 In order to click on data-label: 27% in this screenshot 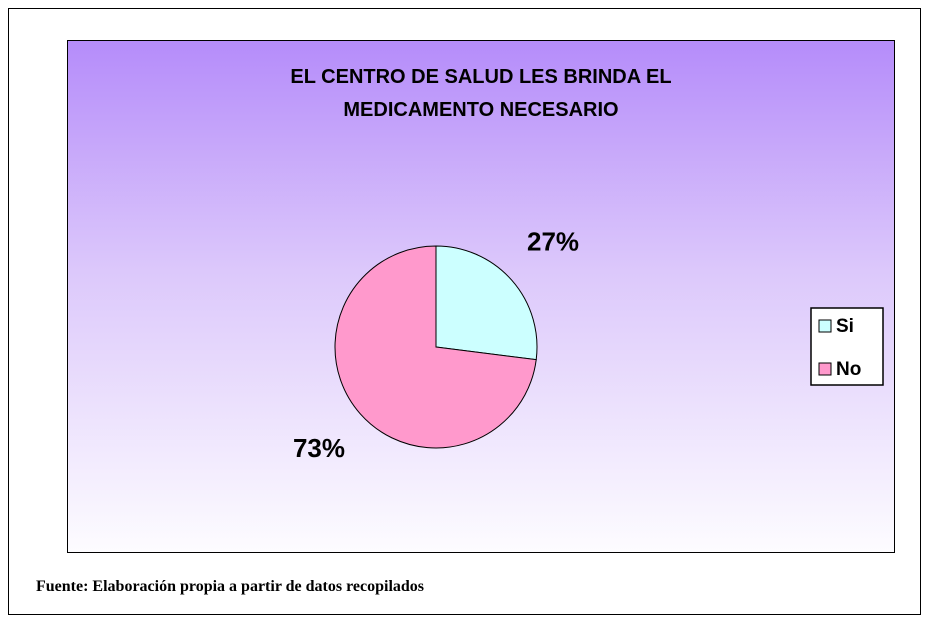, I will do `click(553, 242)`.